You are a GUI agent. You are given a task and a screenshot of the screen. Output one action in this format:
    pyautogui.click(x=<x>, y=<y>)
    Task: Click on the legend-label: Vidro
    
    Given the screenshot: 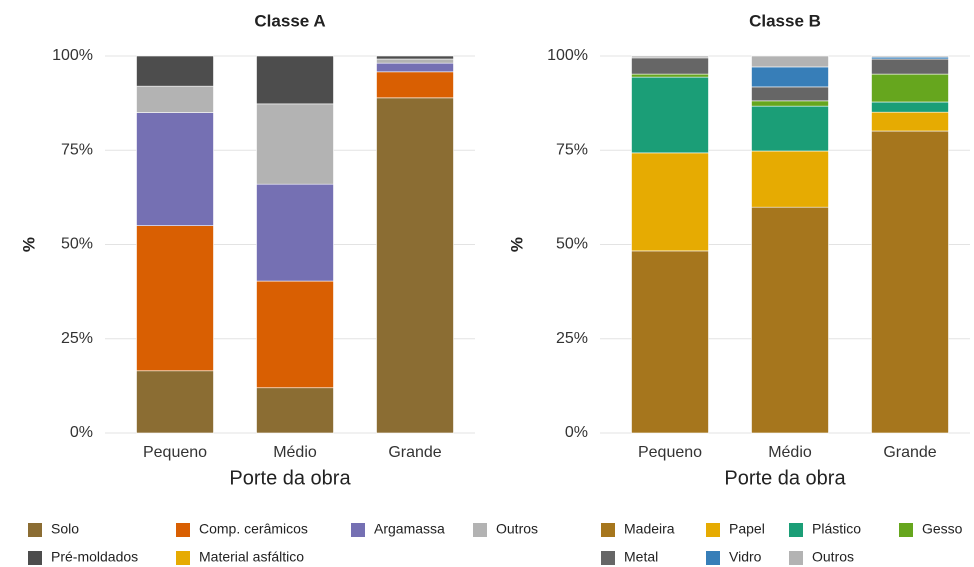 What is the action you would take?
    pyautogui.click(x=745, y=557)
    